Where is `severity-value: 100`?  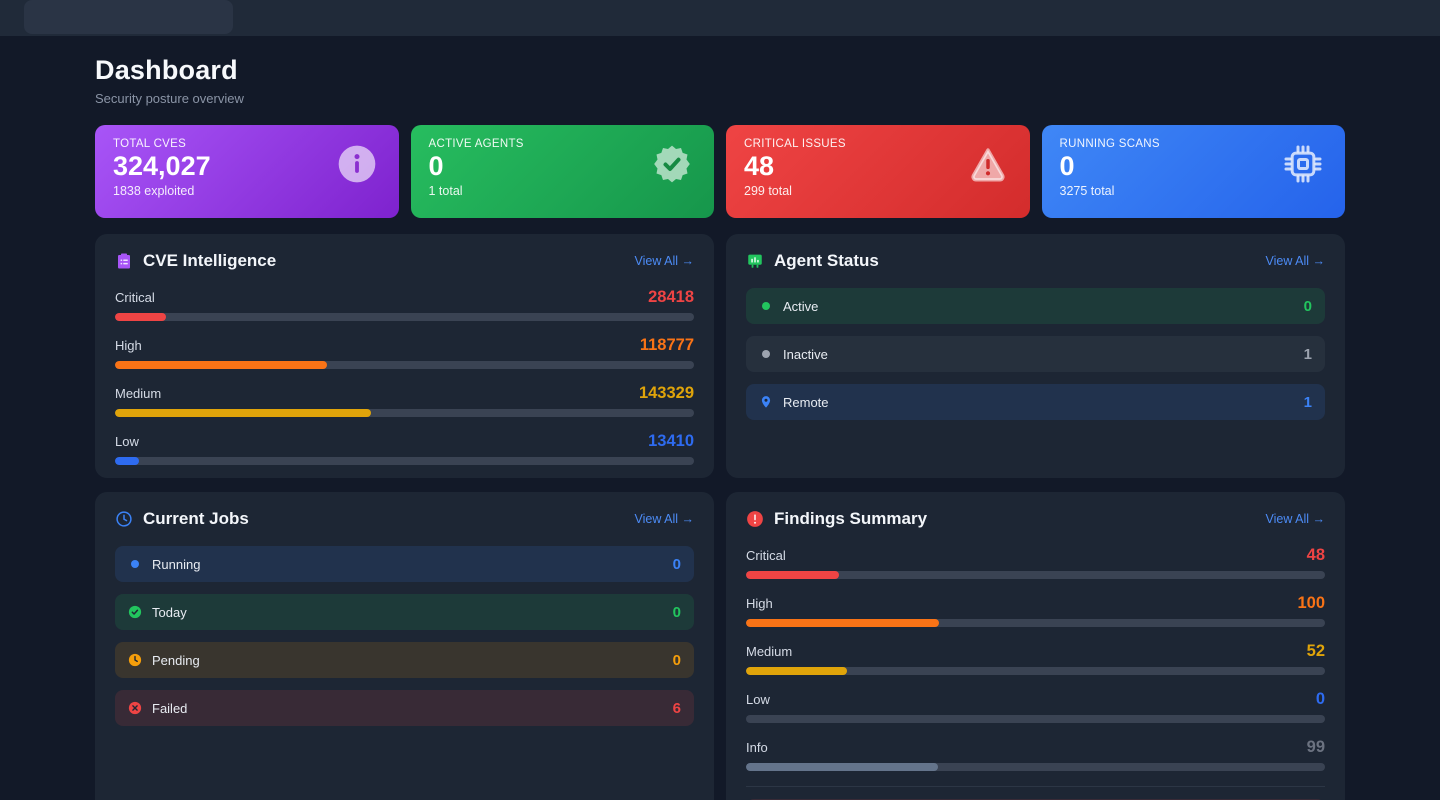 severity-value: 100 is located at coordinates (1311, 603).